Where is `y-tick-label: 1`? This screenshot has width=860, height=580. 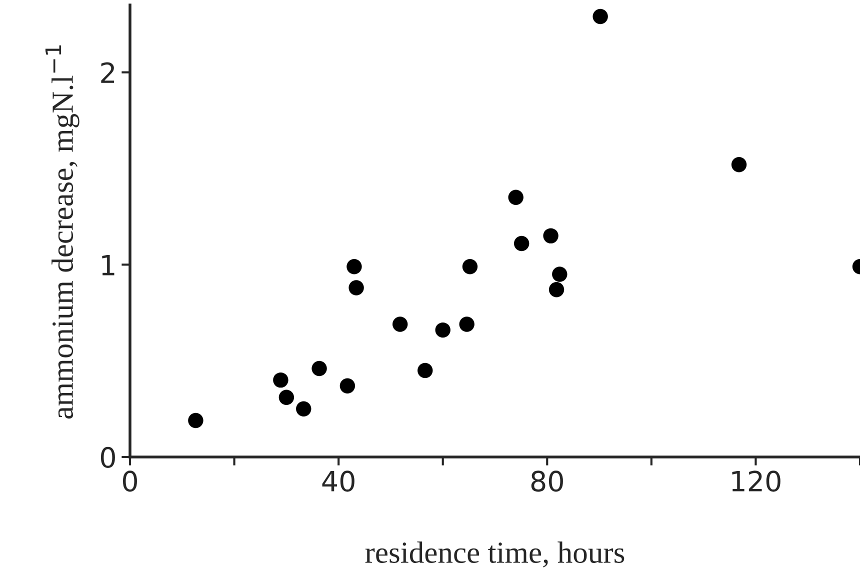
y-tick-label: 1 is located at coordinates (108, 265).